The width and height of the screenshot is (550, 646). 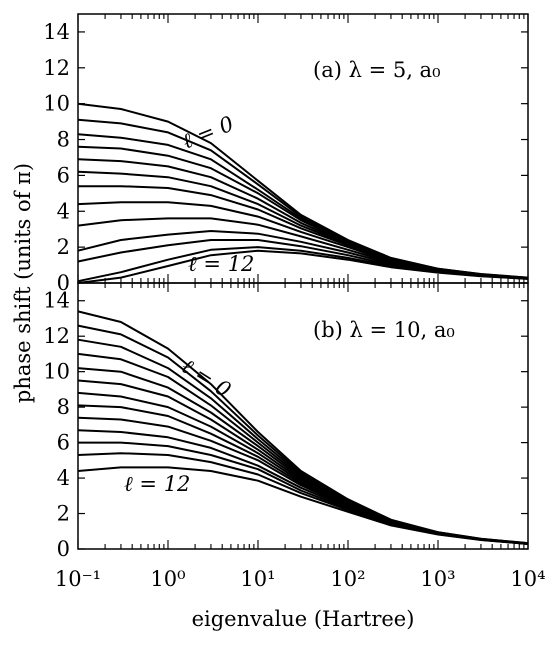 What do you see at coordinates (257, 579) in the screenshot?
I see `x-tick-label: 10¹` at bounding box center [257, 579].